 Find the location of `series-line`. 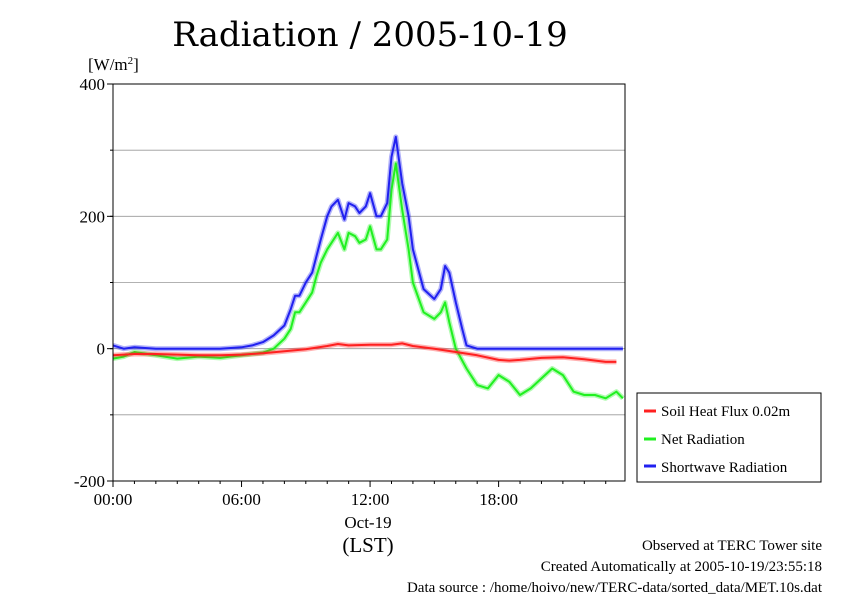

series-line is located at coordinates (364, 352).